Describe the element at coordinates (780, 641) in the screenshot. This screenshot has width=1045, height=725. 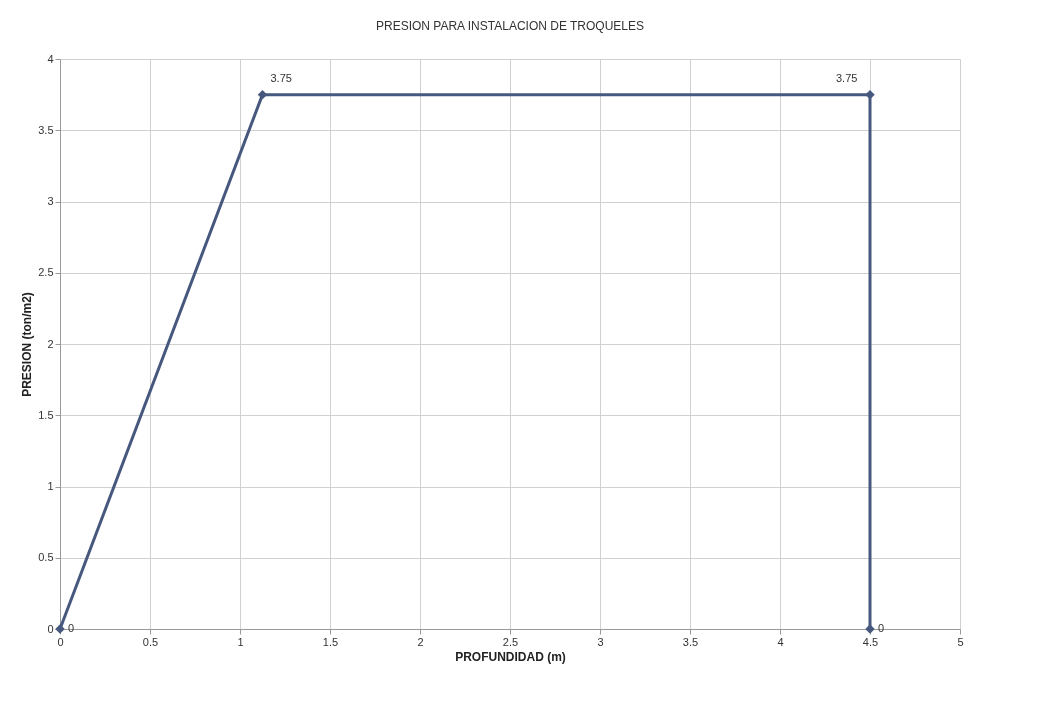
I see `x-tick-label: 4` at that location.